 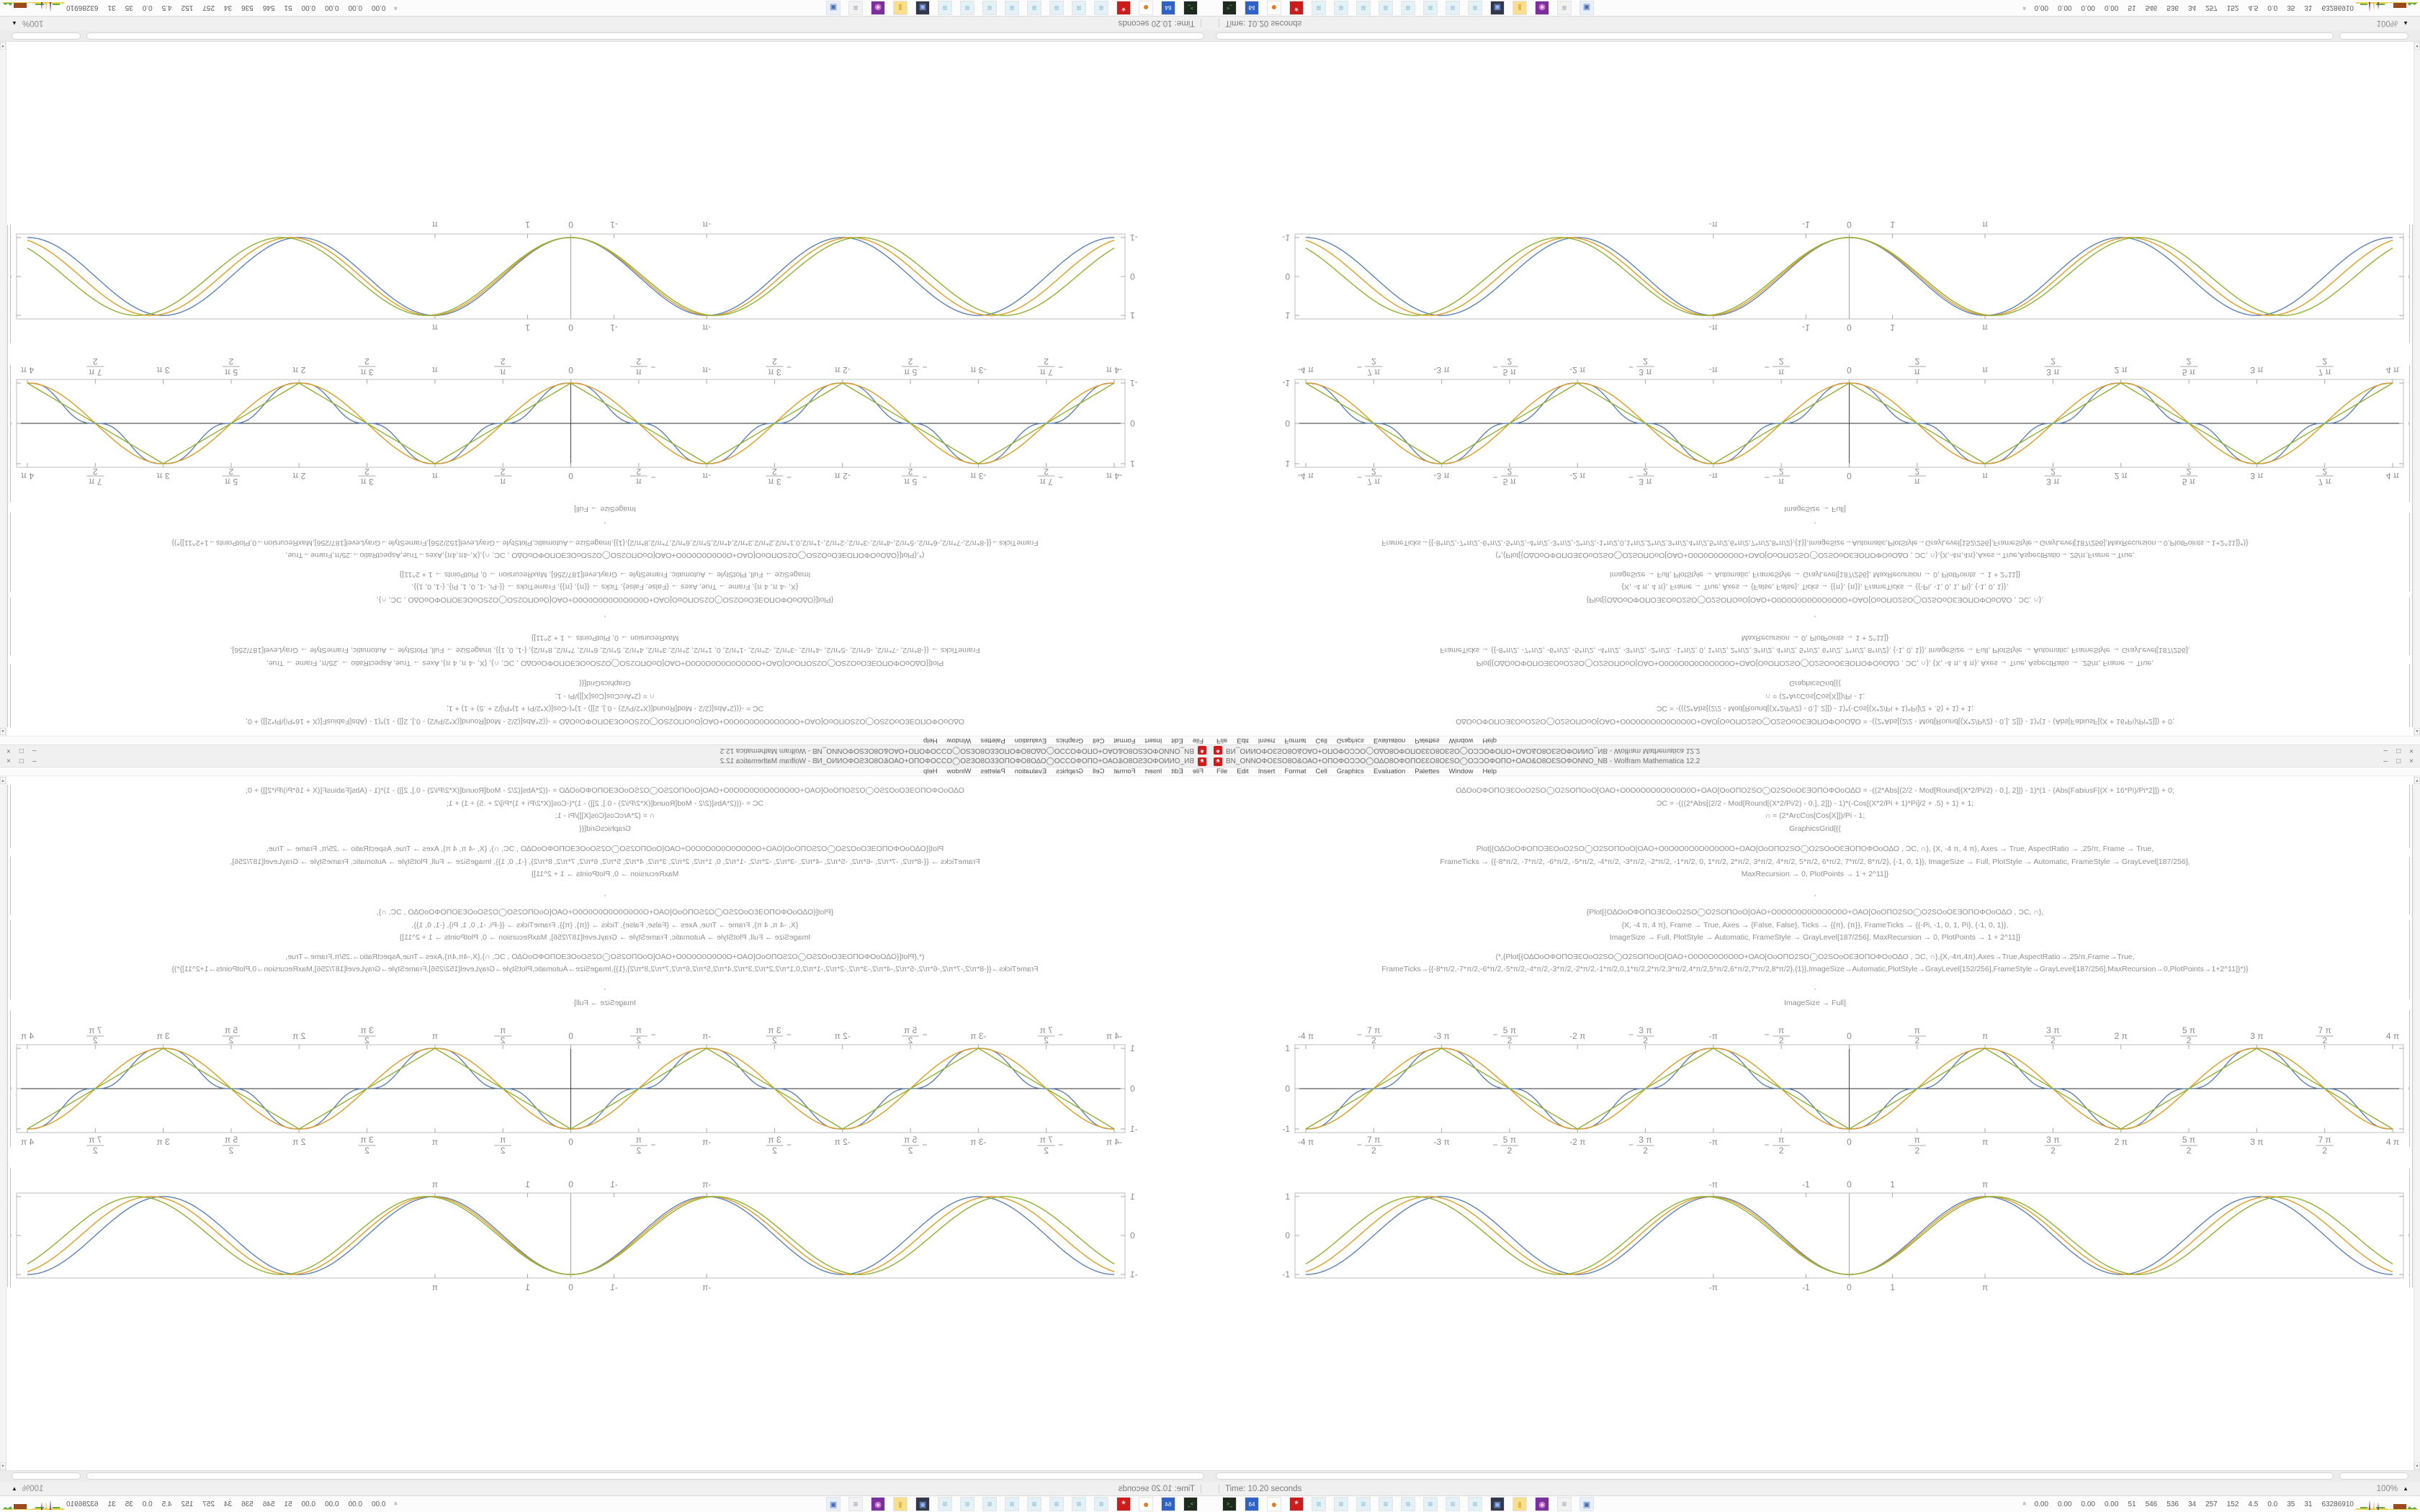 I want to click on media-player-icon: ◉, so click(x=1542, y=8).